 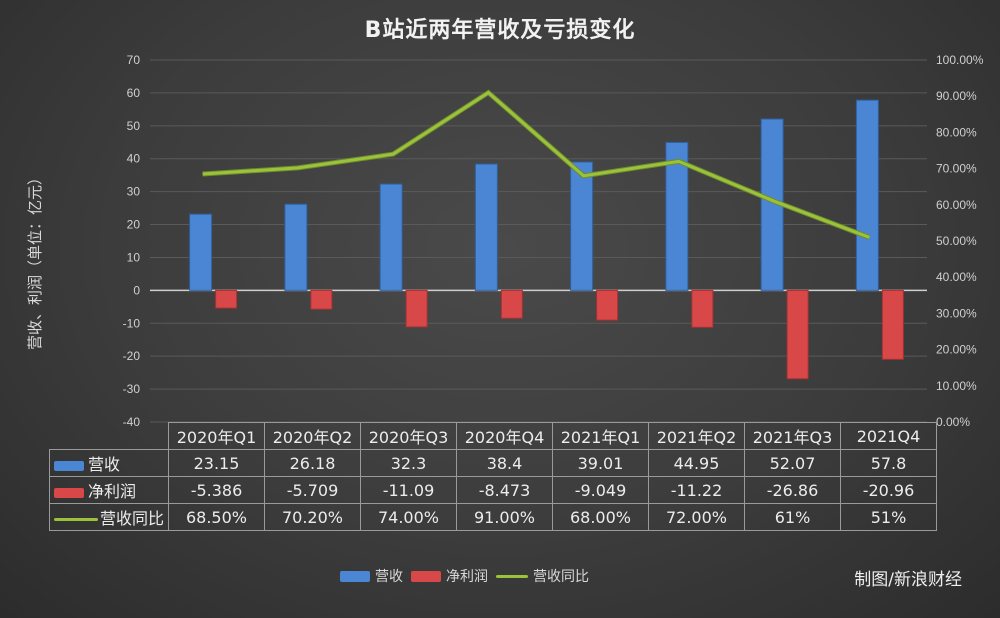 What do you see at coordinates (956, 241) in the screenshot?
I see `right-tick-label: 50.00%` at bounding box center [956, 241].